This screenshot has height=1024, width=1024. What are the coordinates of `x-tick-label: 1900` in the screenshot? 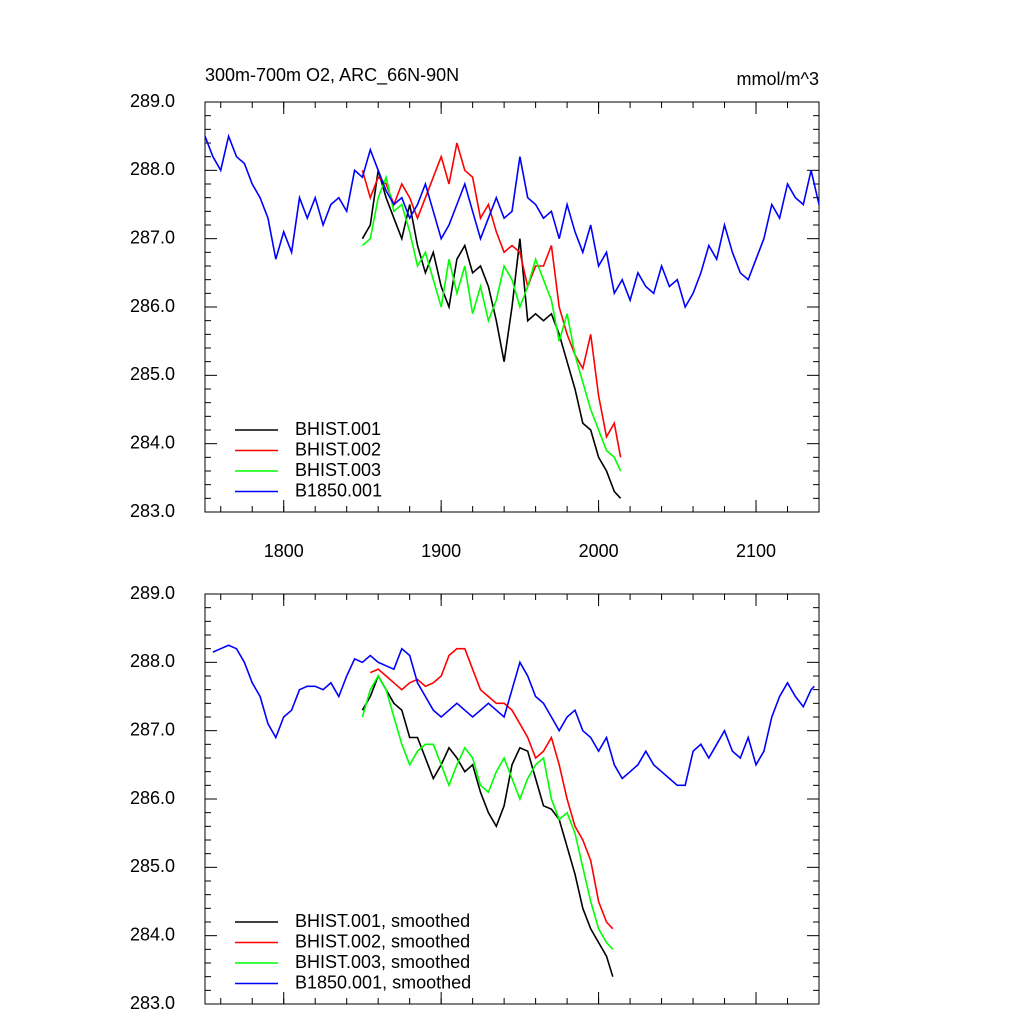 It's located at (441, 551).